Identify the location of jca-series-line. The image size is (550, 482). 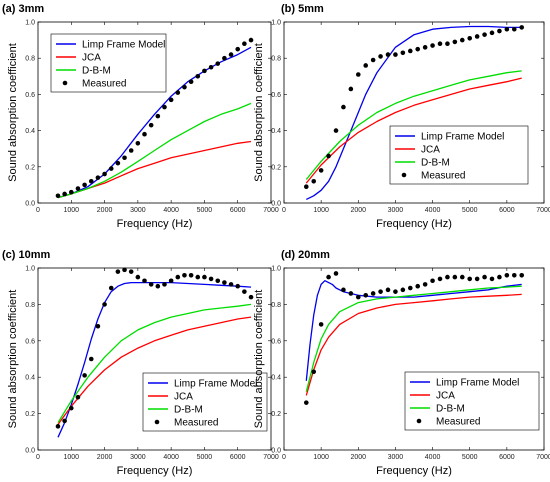
(154, 370).